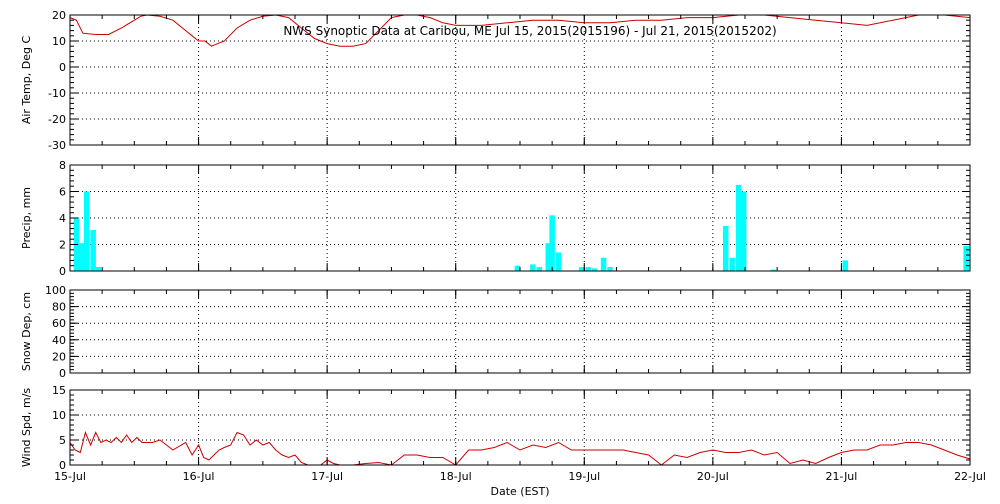  What do you see at coordinates (59, 323) in the screenshot?
I see `y-tick-label: 60` at bounding box center [59, 323].